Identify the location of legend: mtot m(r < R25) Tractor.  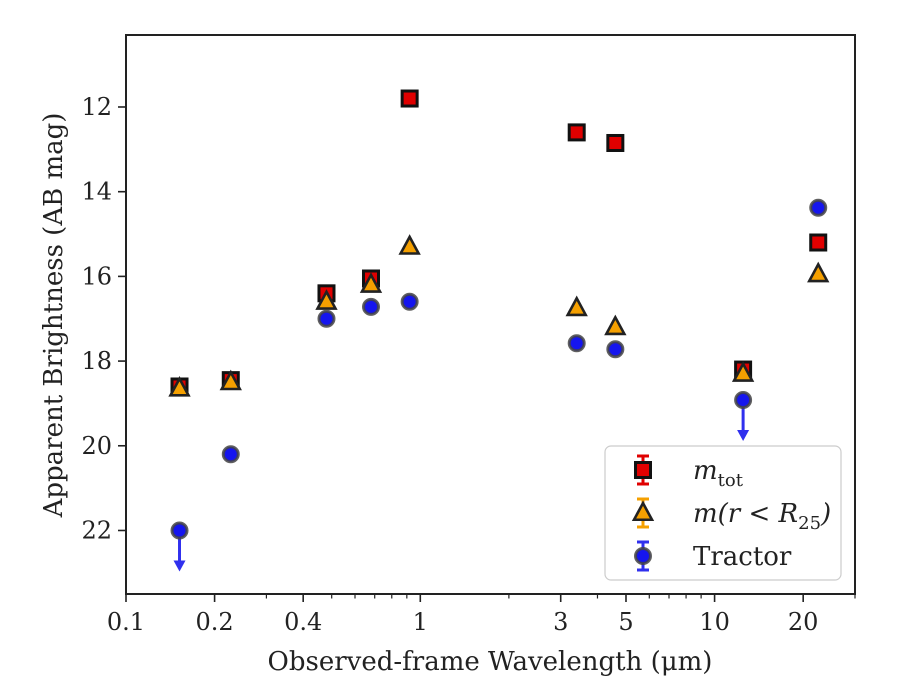
(723, 513).